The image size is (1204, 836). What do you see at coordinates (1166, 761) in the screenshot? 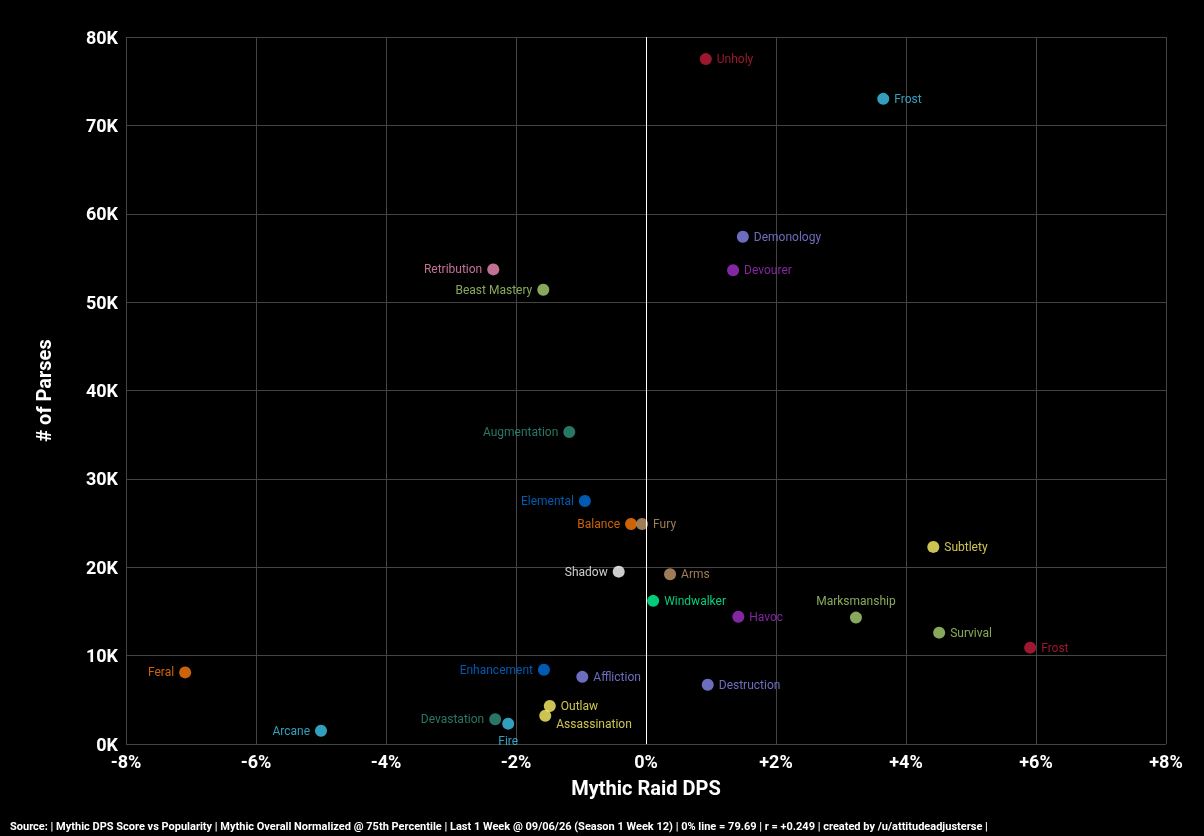
I see `x-tick-label: +8%` at bounding box center [1166, 761].